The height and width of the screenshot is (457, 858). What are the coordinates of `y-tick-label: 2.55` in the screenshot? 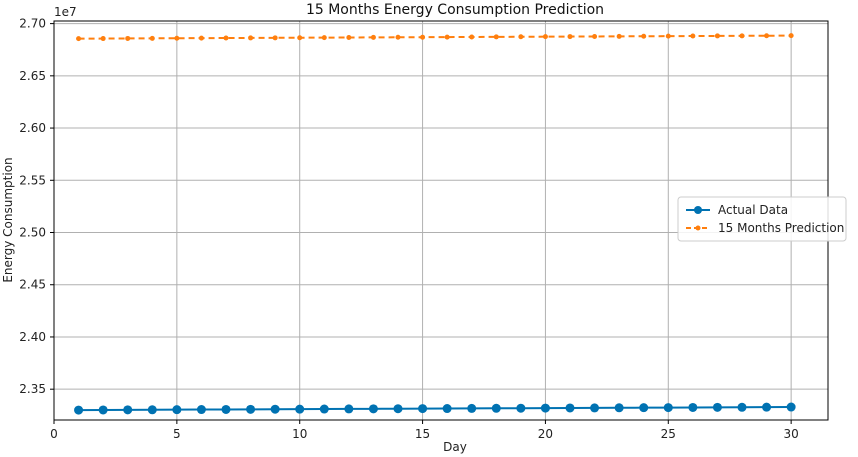 It's located at (32, 180).